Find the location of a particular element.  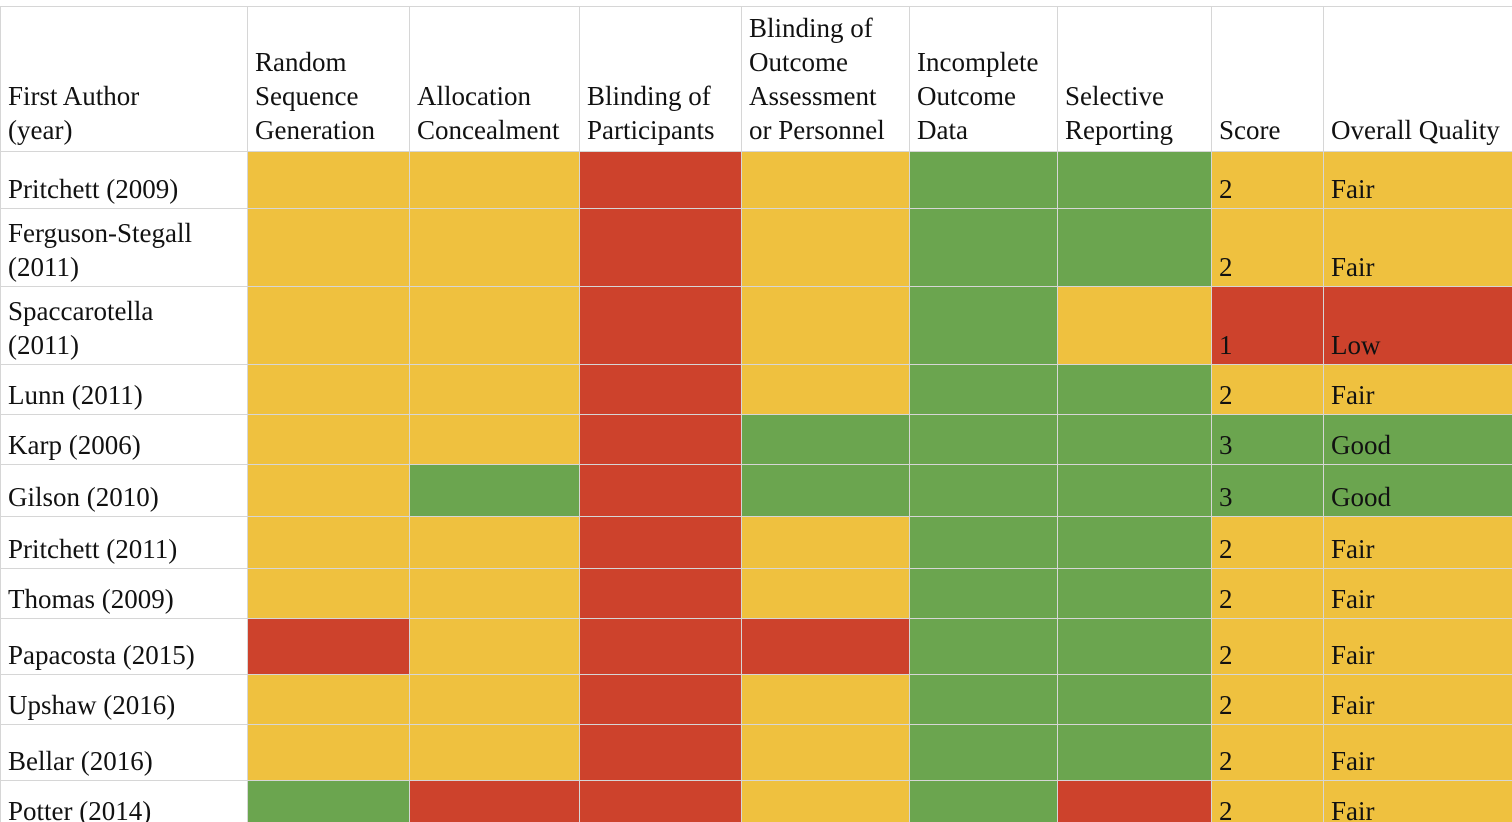

author-cell: Pritchett (2011) is located at coordinates (124, 542).